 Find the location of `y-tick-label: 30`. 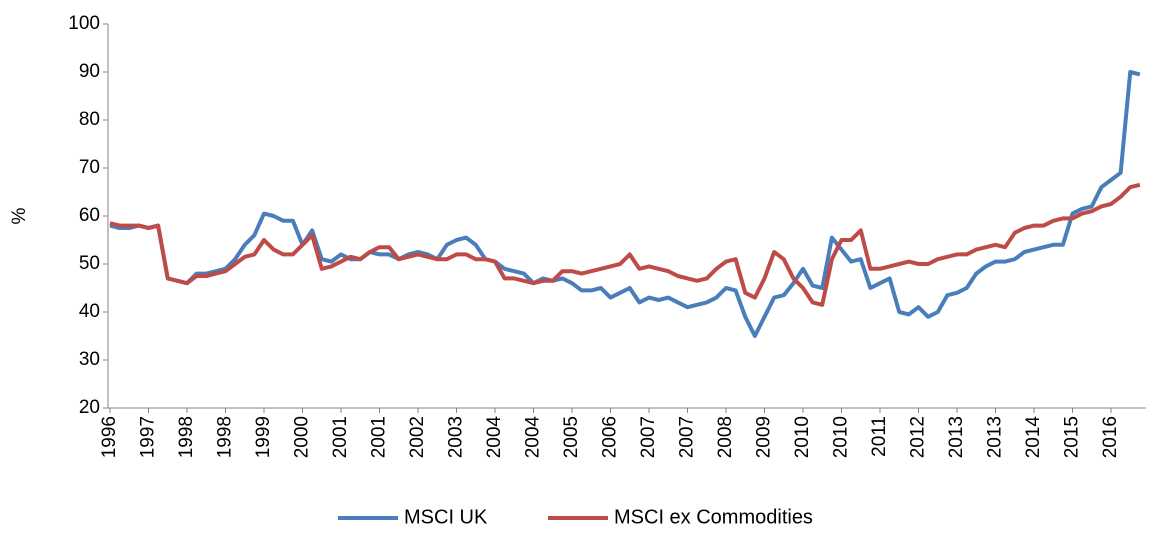

y-tick-label: 30 is located at coordinates (89, 359).